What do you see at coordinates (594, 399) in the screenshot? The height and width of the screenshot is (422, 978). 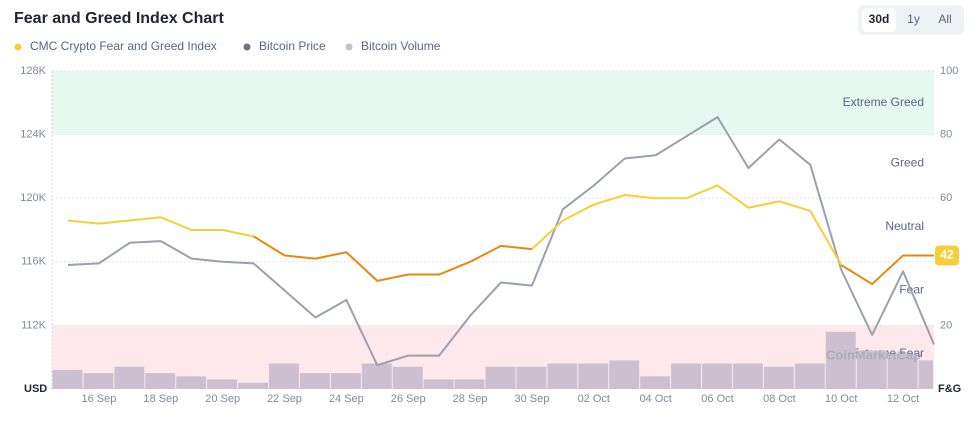 I see `x-tick-label: 02 Oct` at bounding box center [594, 399].